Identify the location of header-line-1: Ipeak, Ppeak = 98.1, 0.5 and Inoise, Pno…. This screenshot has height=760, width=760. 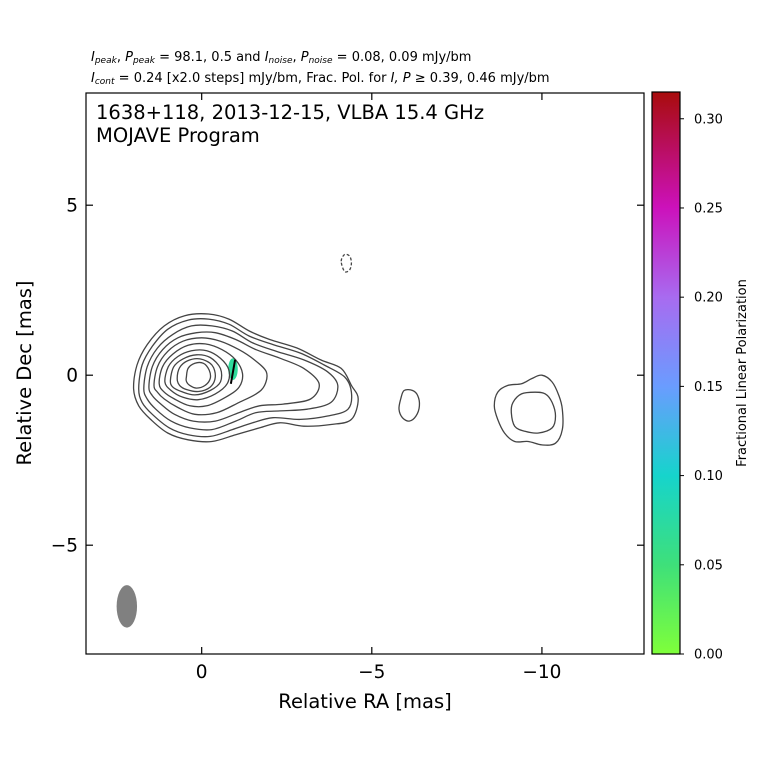
(281, 58).